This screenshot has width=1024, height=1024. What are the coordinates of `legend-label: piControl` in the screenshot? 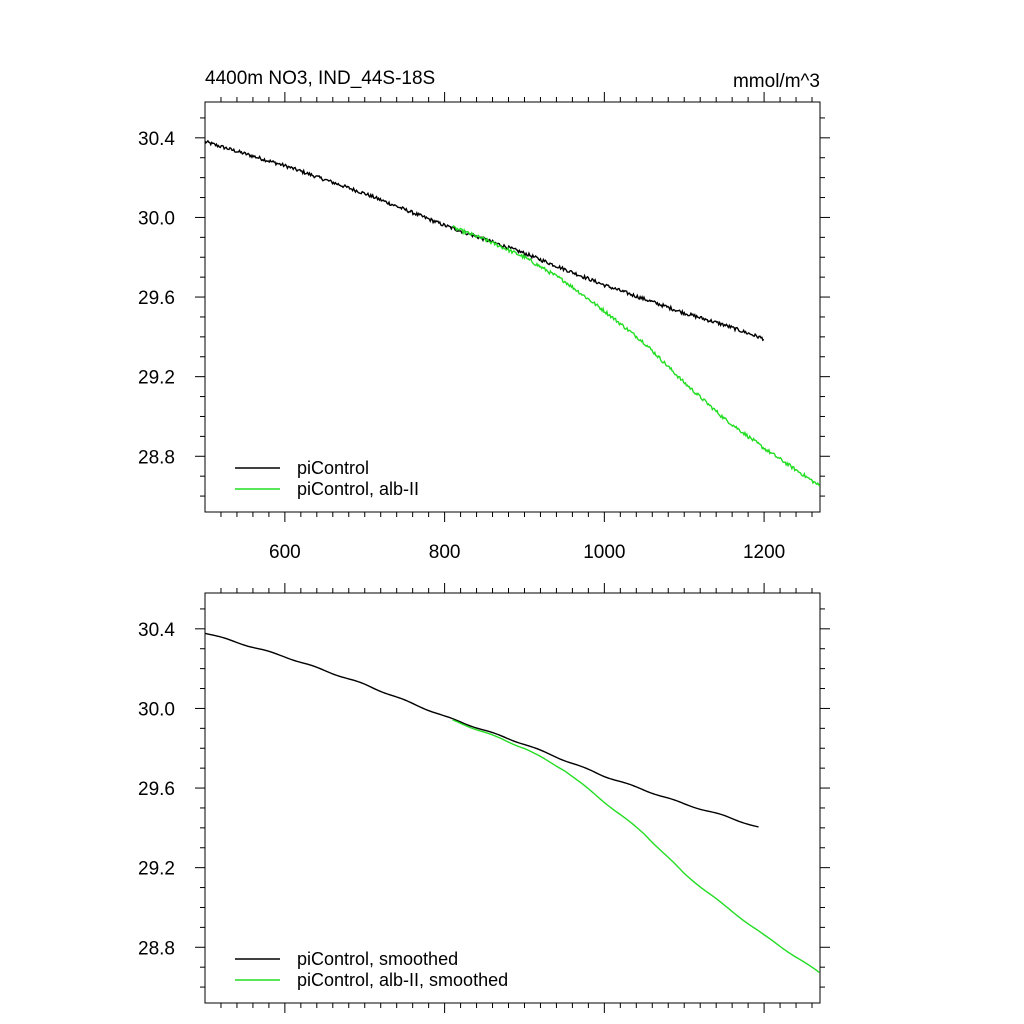 It's located at (333, 468).